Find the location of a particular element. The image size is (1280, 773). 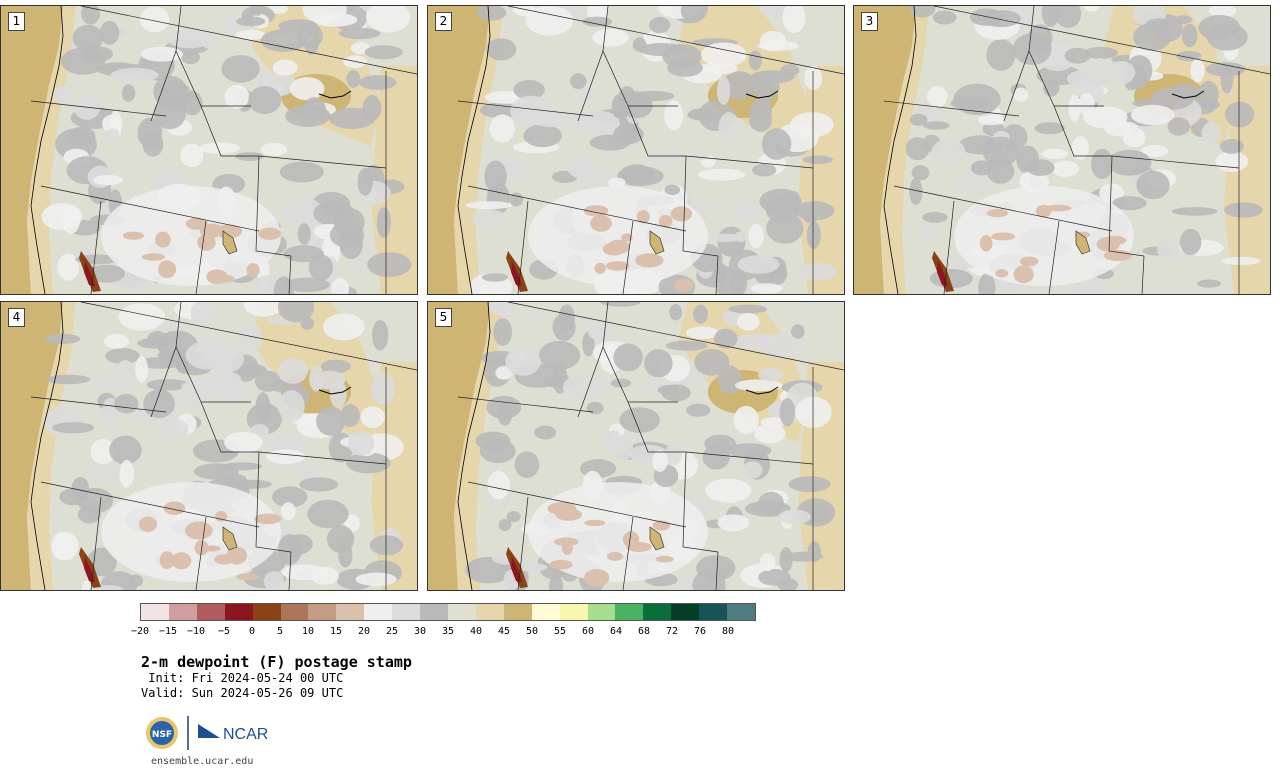

panel-number-label: 4 is located at coordinates (16, 317).